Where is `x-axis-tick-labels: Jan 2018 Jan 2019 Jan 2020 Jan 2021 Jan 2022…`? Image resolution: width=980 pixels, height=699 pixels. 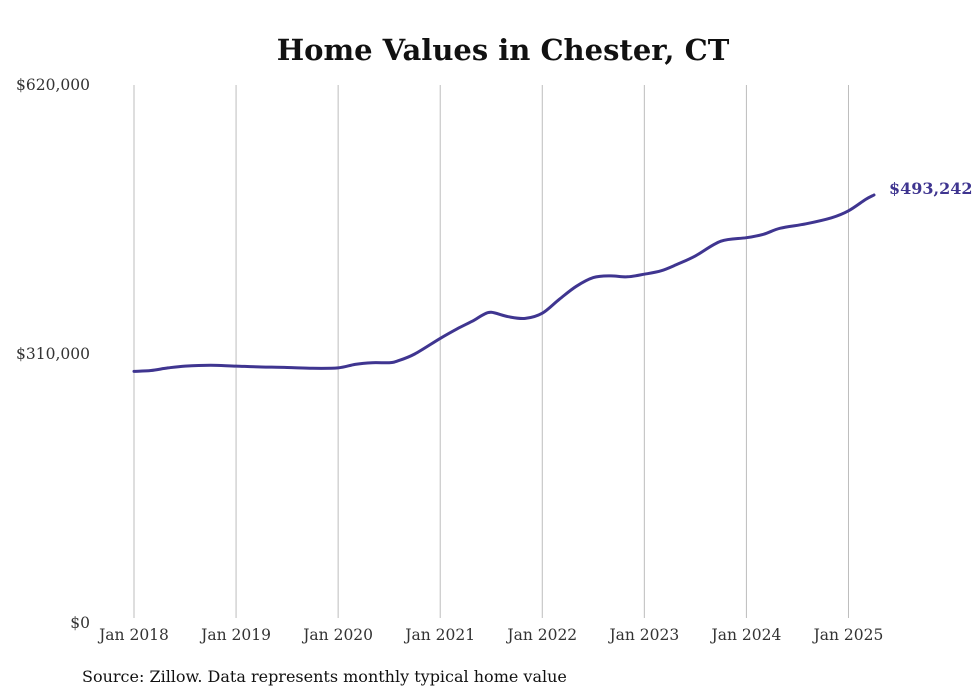
x-axis-tick-labels: Jan 2018 Jan 2019 Jan 2020 Jan 2021 Jan 2022… is located at coordinates (490, 635).